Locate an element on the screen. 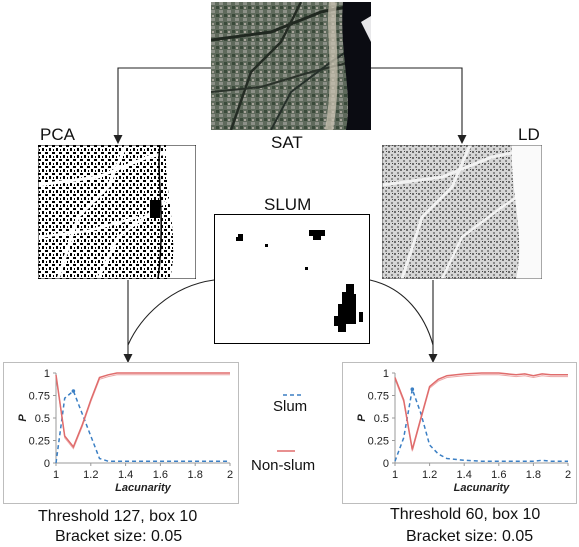  legend-slum-text: Slum is located at coordinates (290, 406).